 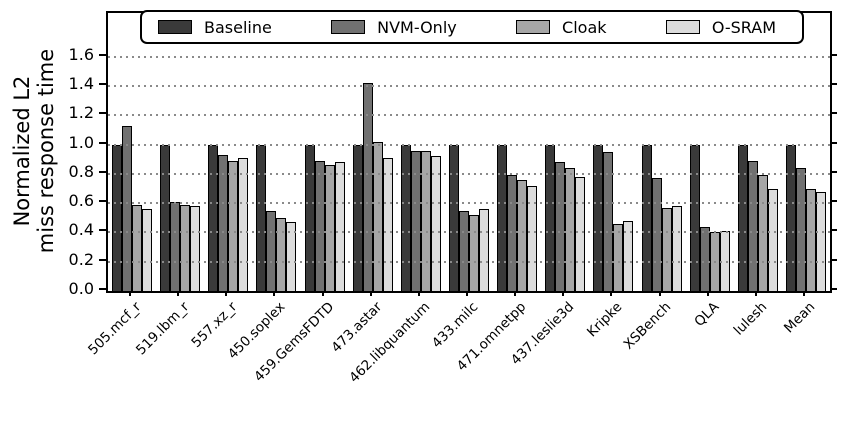 What do you see at coordinates (464, 250) in the screenshot?
I see `bar-nvm-only-433.milc` at bounding box center [464, 250].